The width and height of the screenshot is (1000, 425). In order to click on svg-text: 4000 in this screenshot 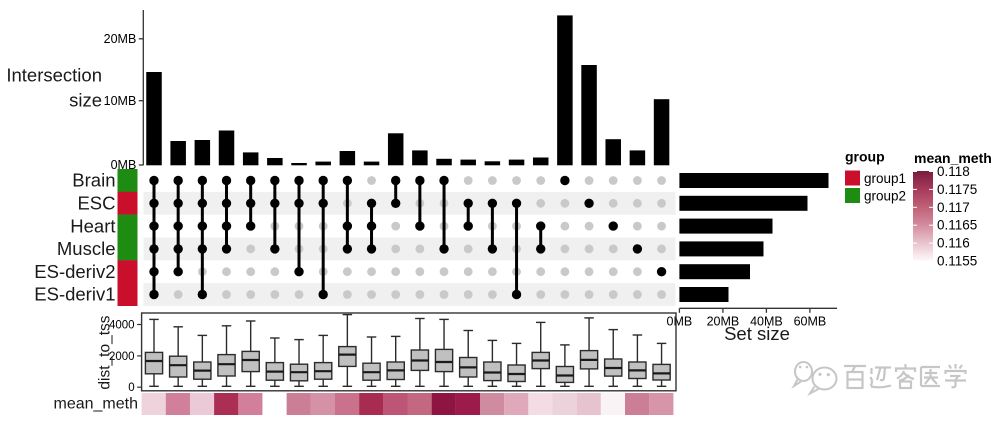, I will do `click(122, 326)`.